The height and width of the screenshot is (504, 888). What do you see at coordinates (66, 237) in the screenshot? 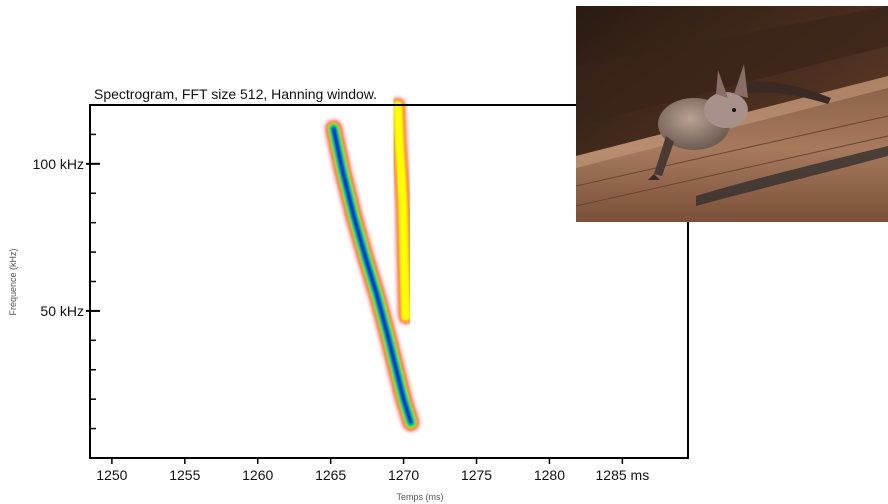
I see `y-ticks: 50 kHz 100 kHz` at bounding box center [66, 237].